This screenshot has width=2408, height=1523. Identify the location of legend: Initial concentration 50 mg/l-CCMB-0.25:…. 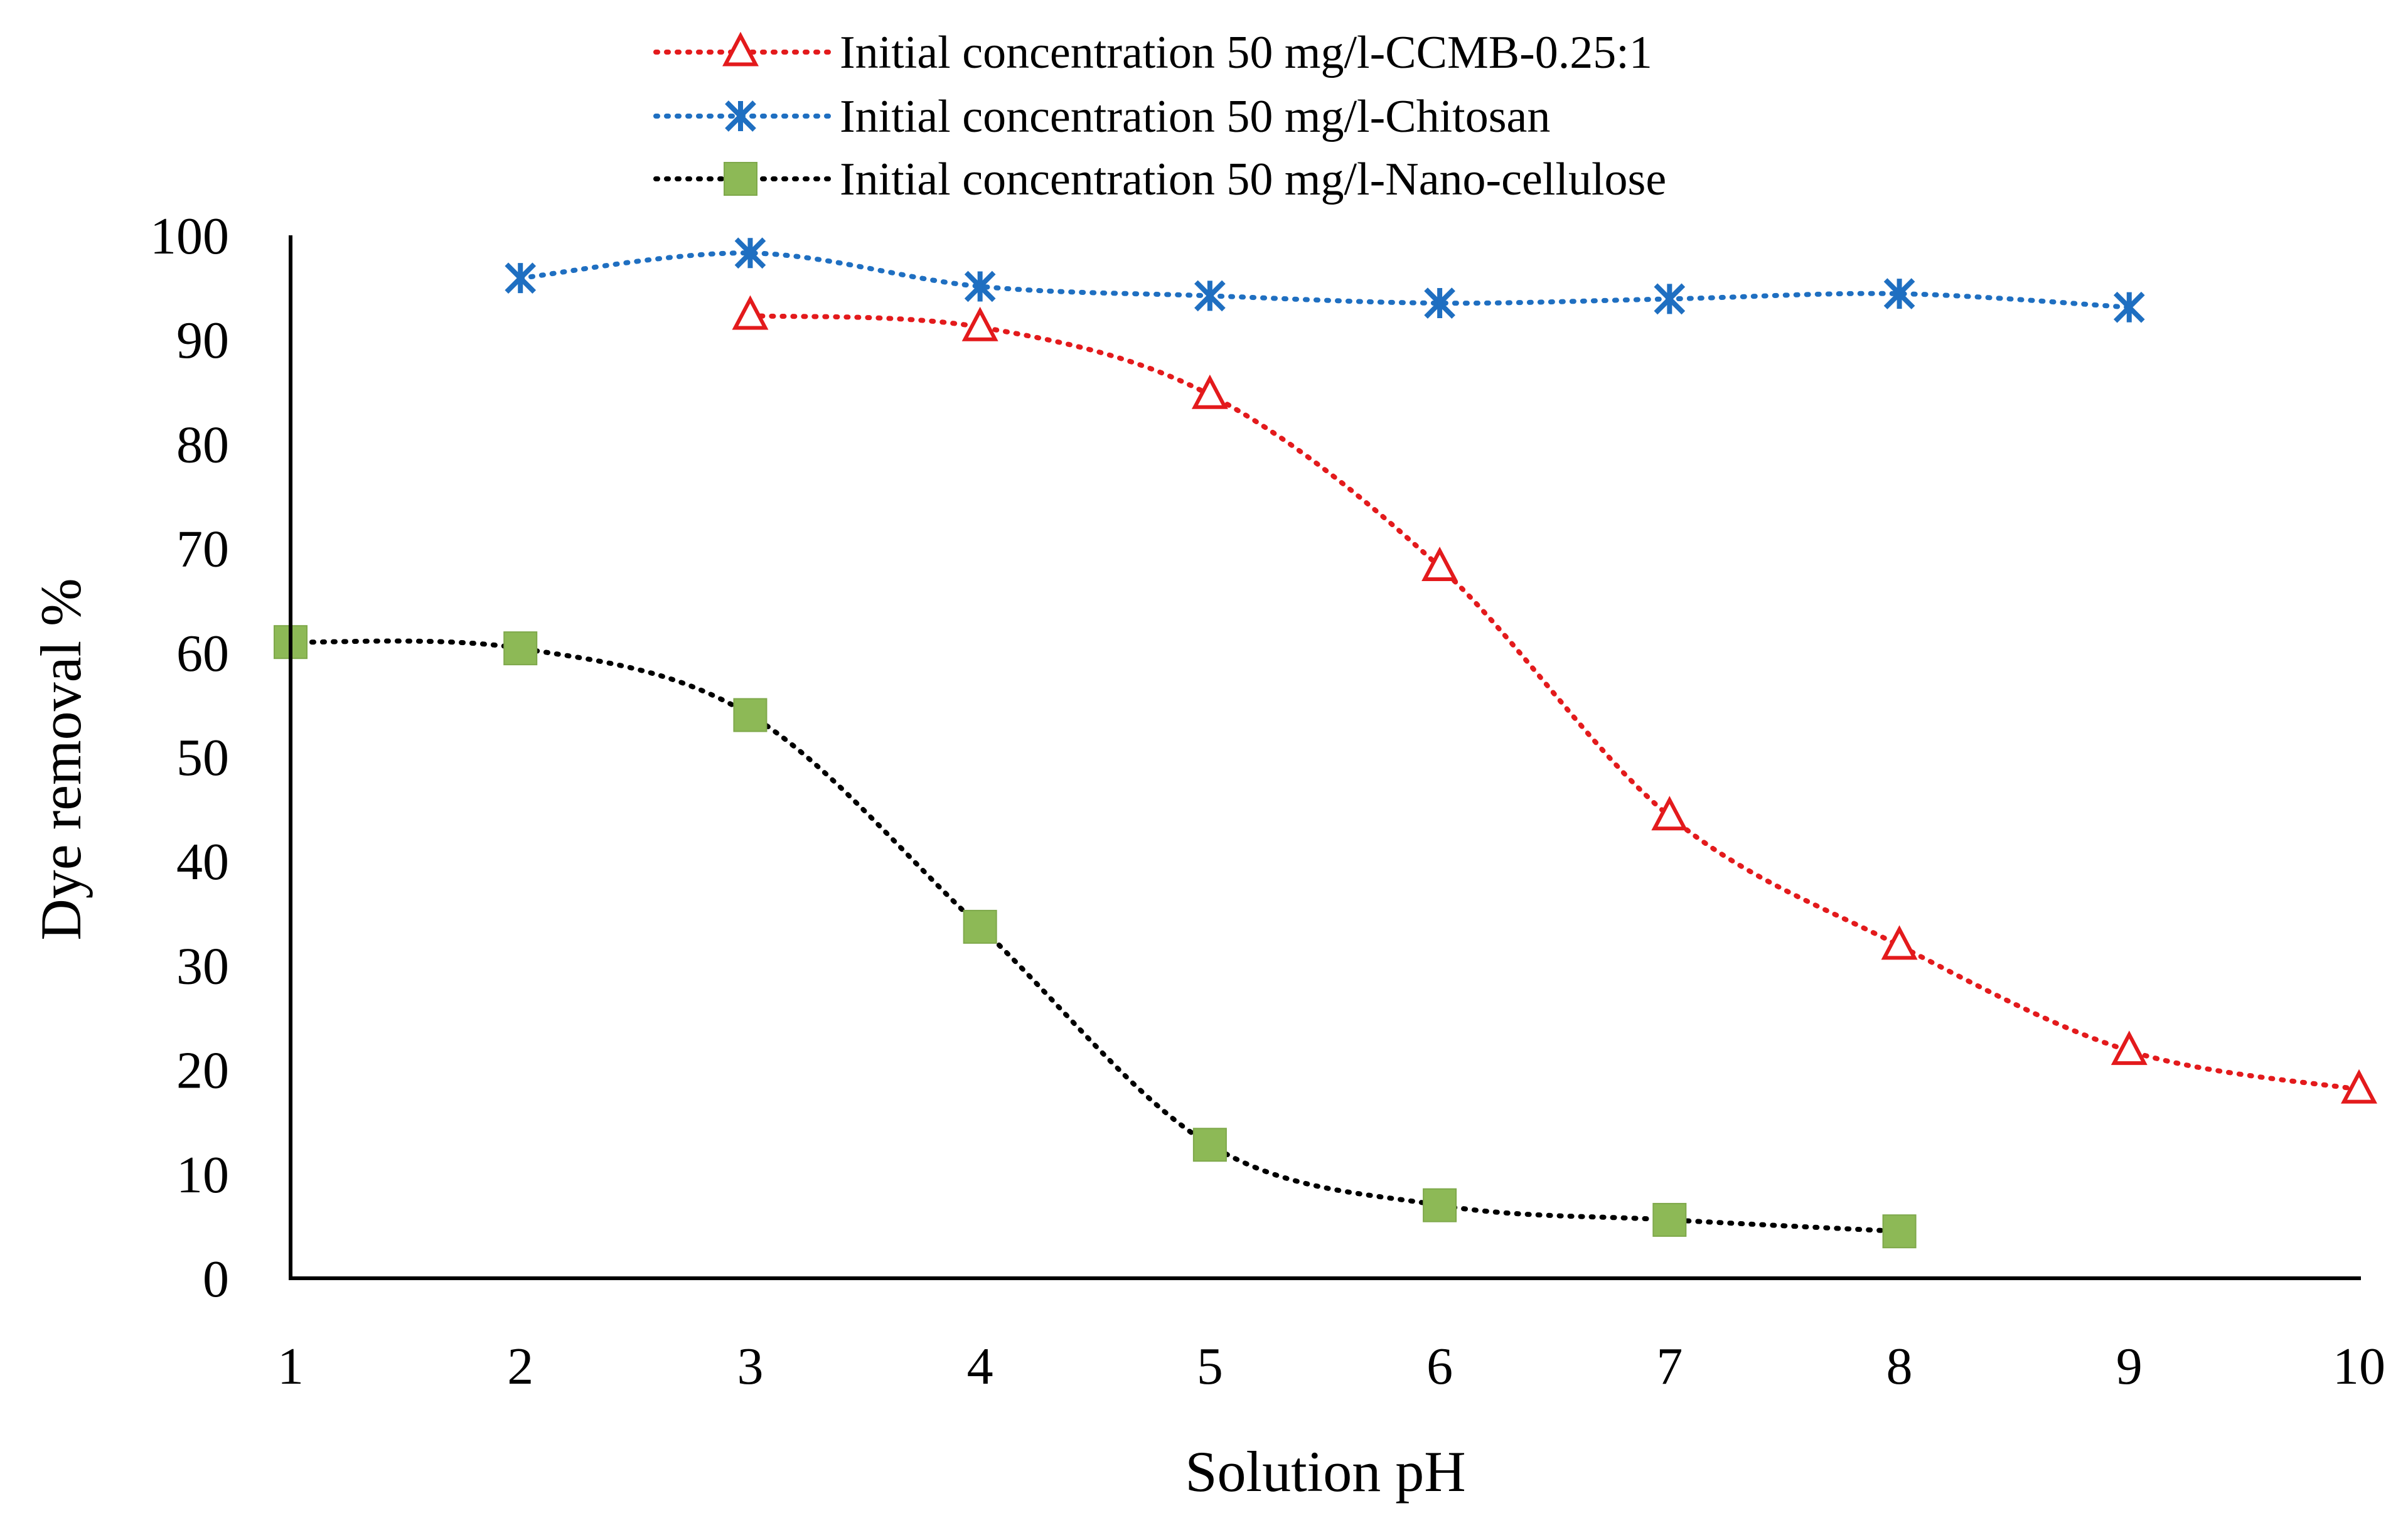
(1159, 116).